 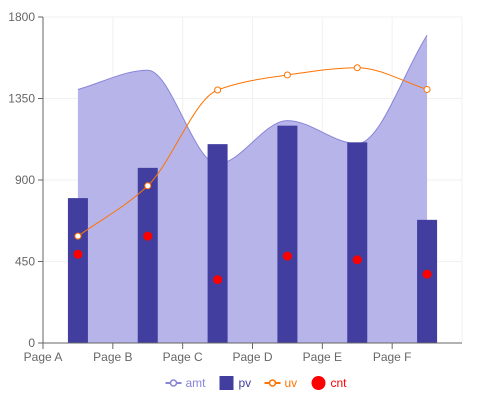 What do you see at coordinates (173, 383) in the screenshot?
I see `amt-legend-marker-icon` at bounding box center [173, 383].